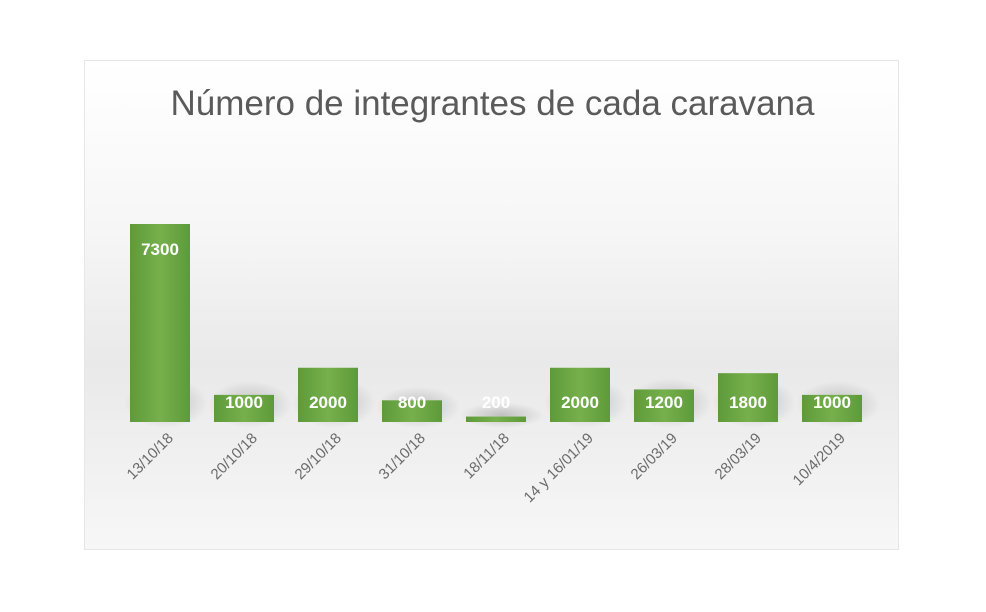 The height and width of the screenshot is (612, 986). I want to click on x-tick-label: 26/03/19, so click(654, 456).